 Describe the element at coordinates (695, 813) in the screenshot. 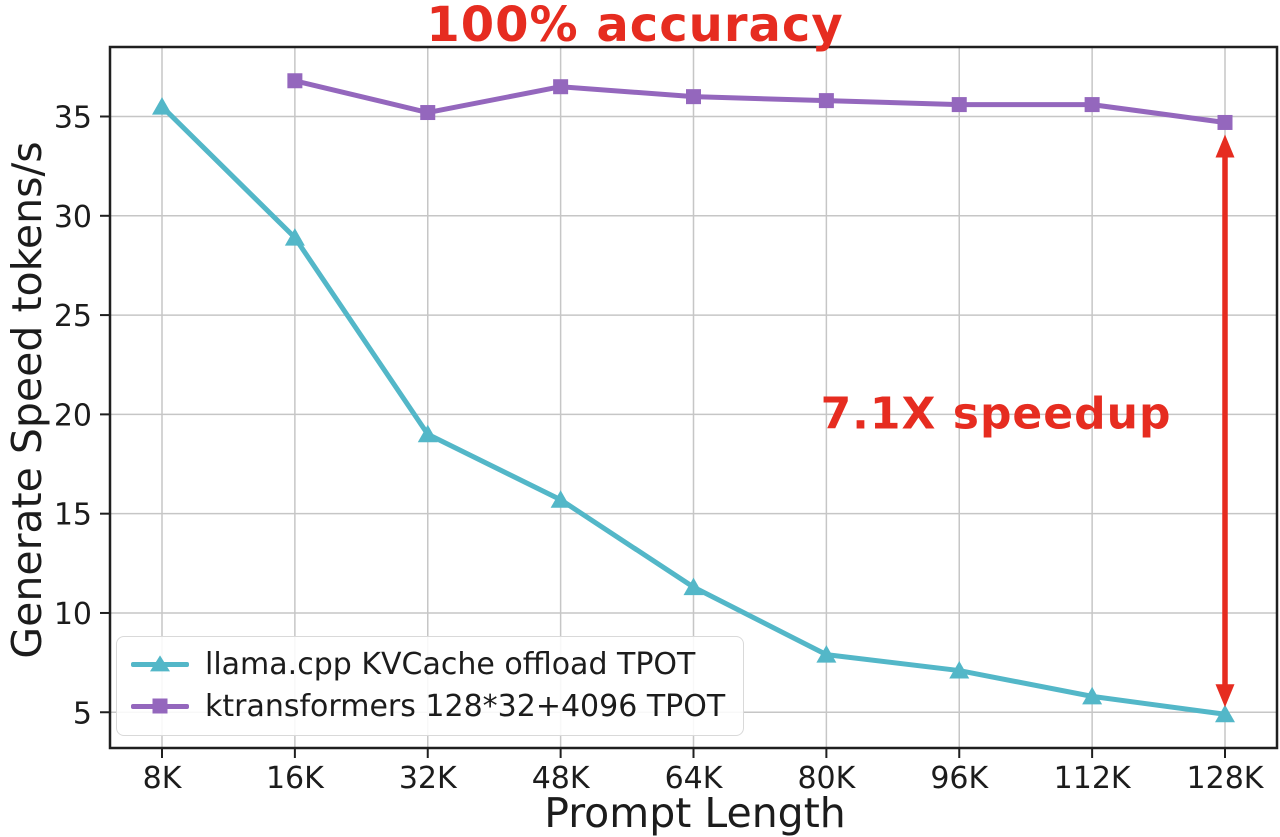

I see `x-axis-label: Prompt Length` at that location.